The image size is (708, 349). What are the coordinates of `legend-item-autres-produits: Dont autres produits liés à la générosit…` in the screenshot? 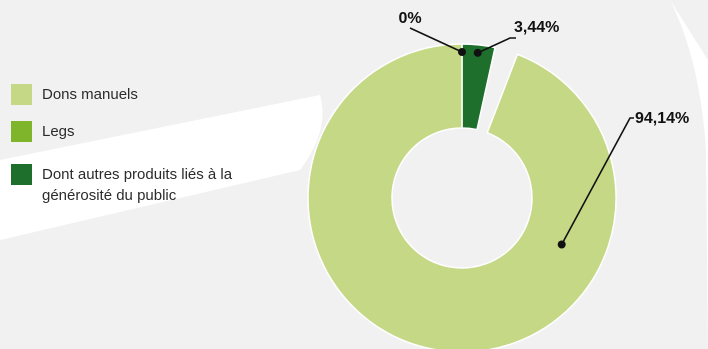 It's located at (149, 185).